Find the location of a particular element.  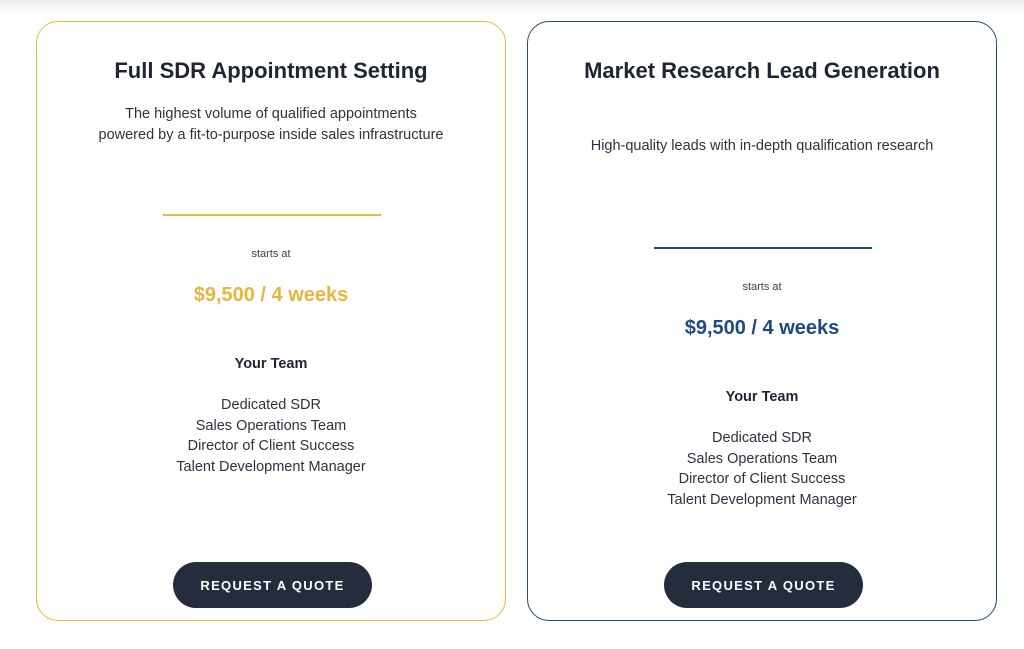

top-shadow is located at coordinates (512, 7).